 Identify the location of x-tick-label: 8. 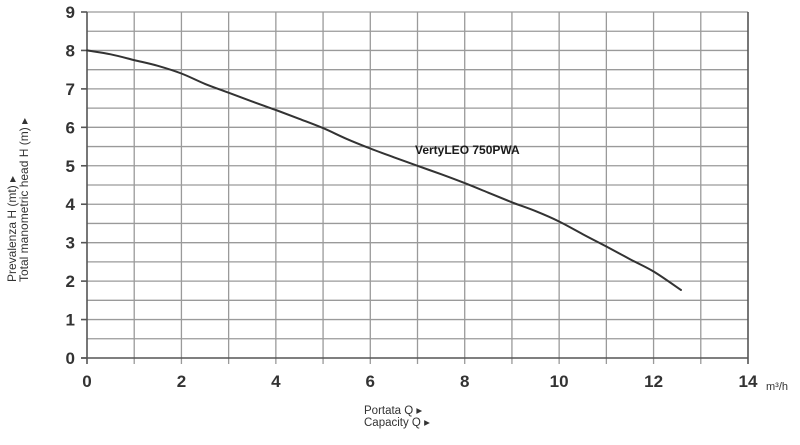
(464, 381).